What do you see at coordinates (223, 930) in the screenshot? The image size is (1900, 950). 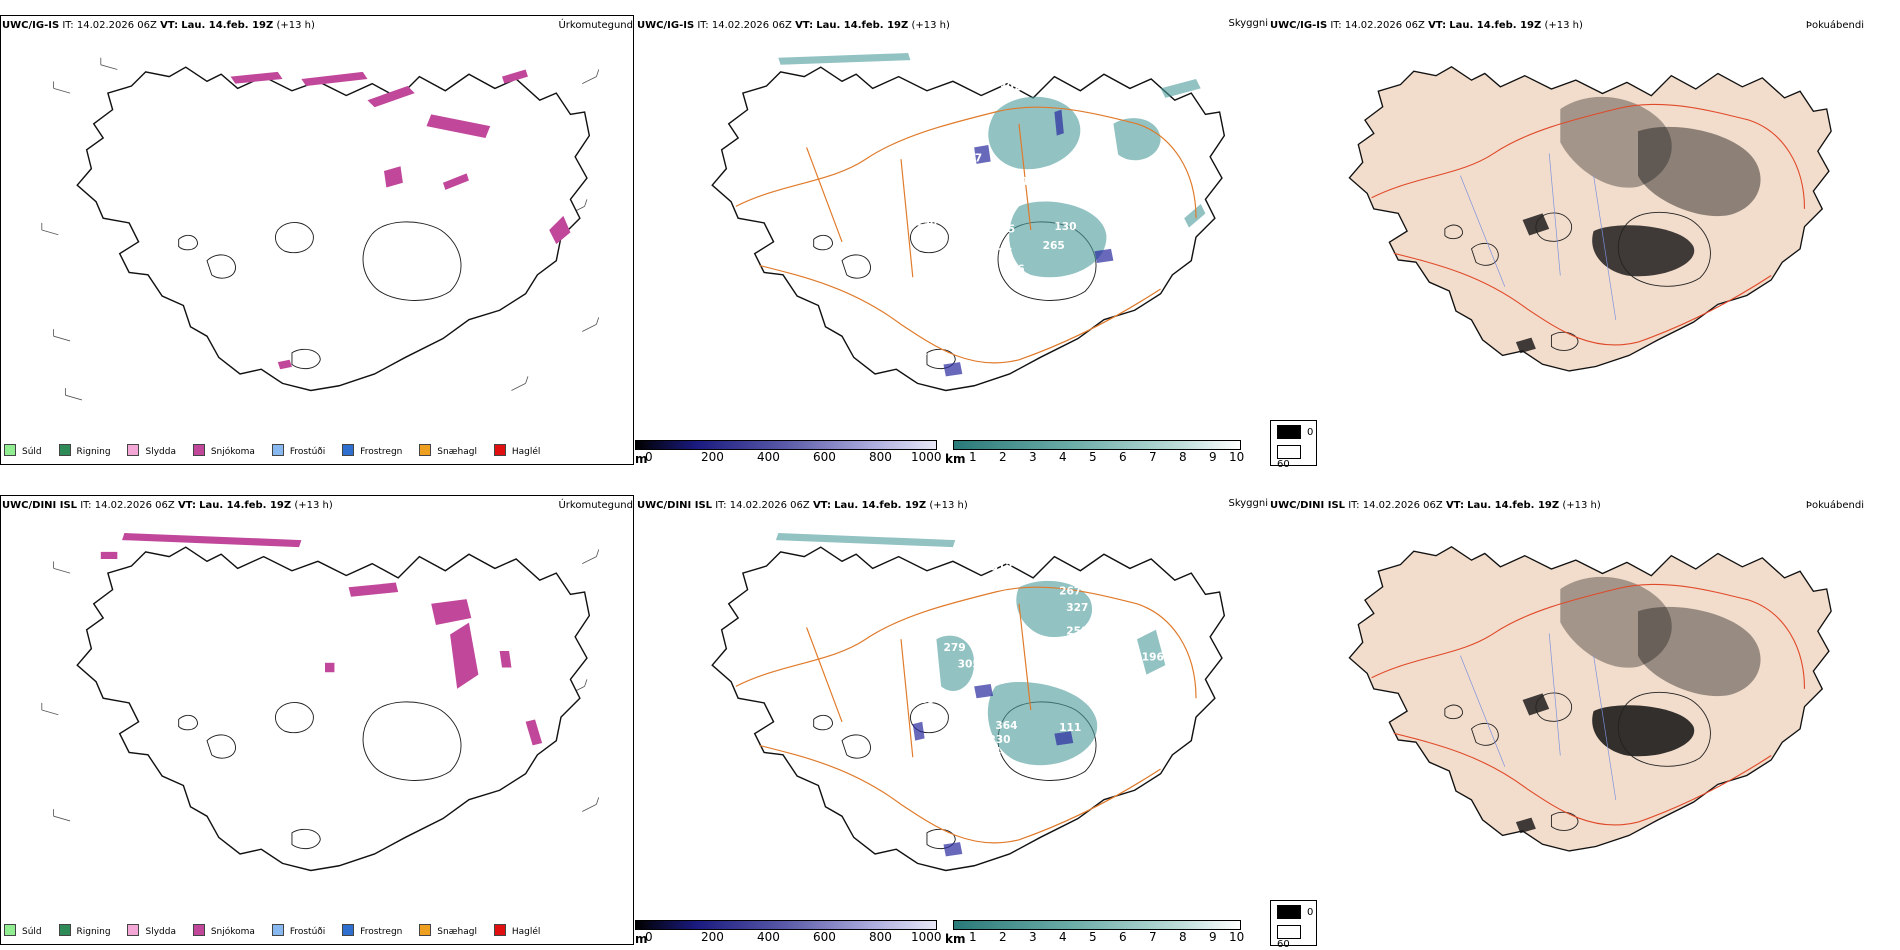 I see `legend-item: Snjókoma` at bounding box center [223, 930].